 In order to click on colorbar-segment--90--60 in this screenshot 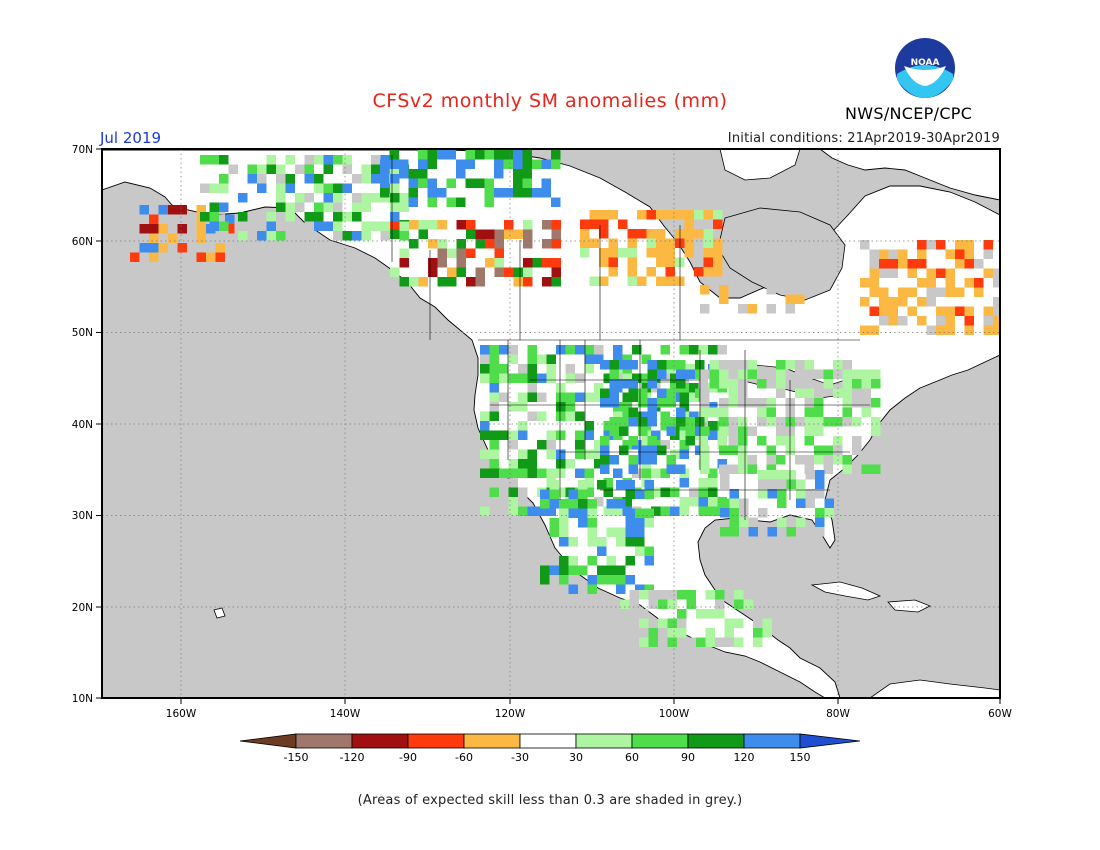, I will do `click(436, 741)`.